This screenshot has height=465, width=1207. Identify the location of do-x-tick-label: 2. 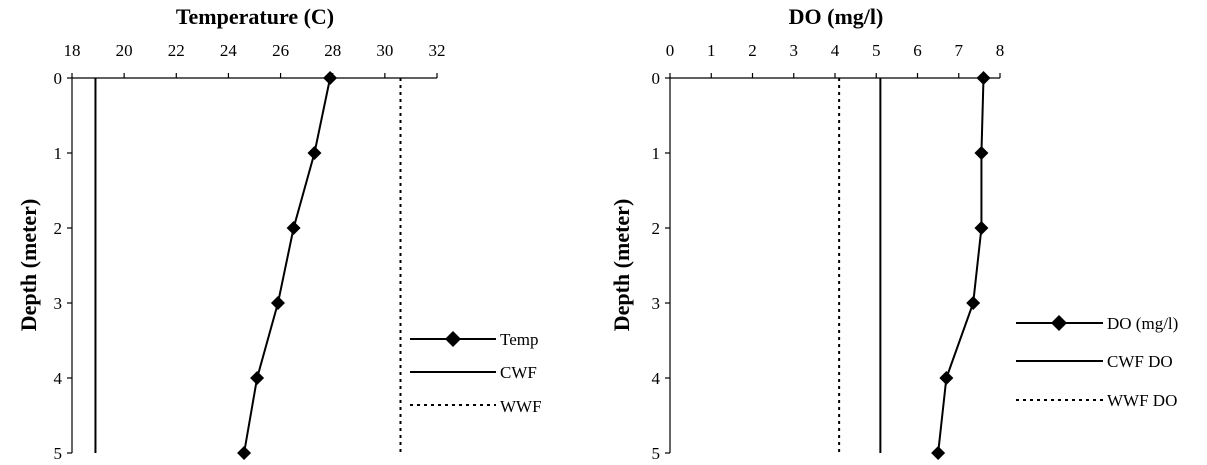
(752, 50).